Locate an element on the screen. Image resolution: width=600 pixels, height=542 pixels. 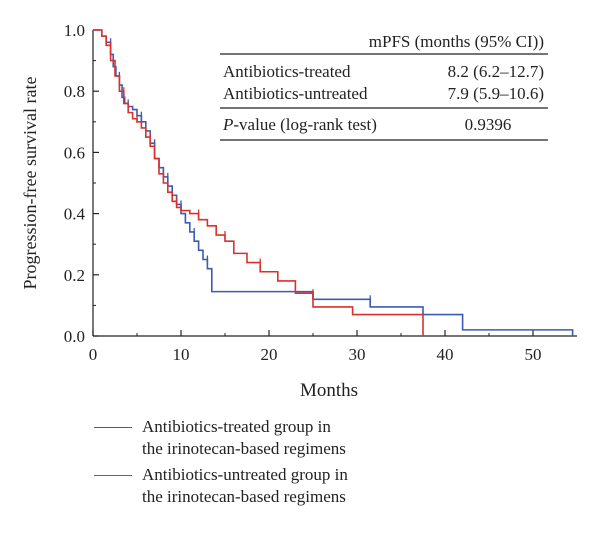
x-tick-label: 10 is located at coordinates (181, 354).